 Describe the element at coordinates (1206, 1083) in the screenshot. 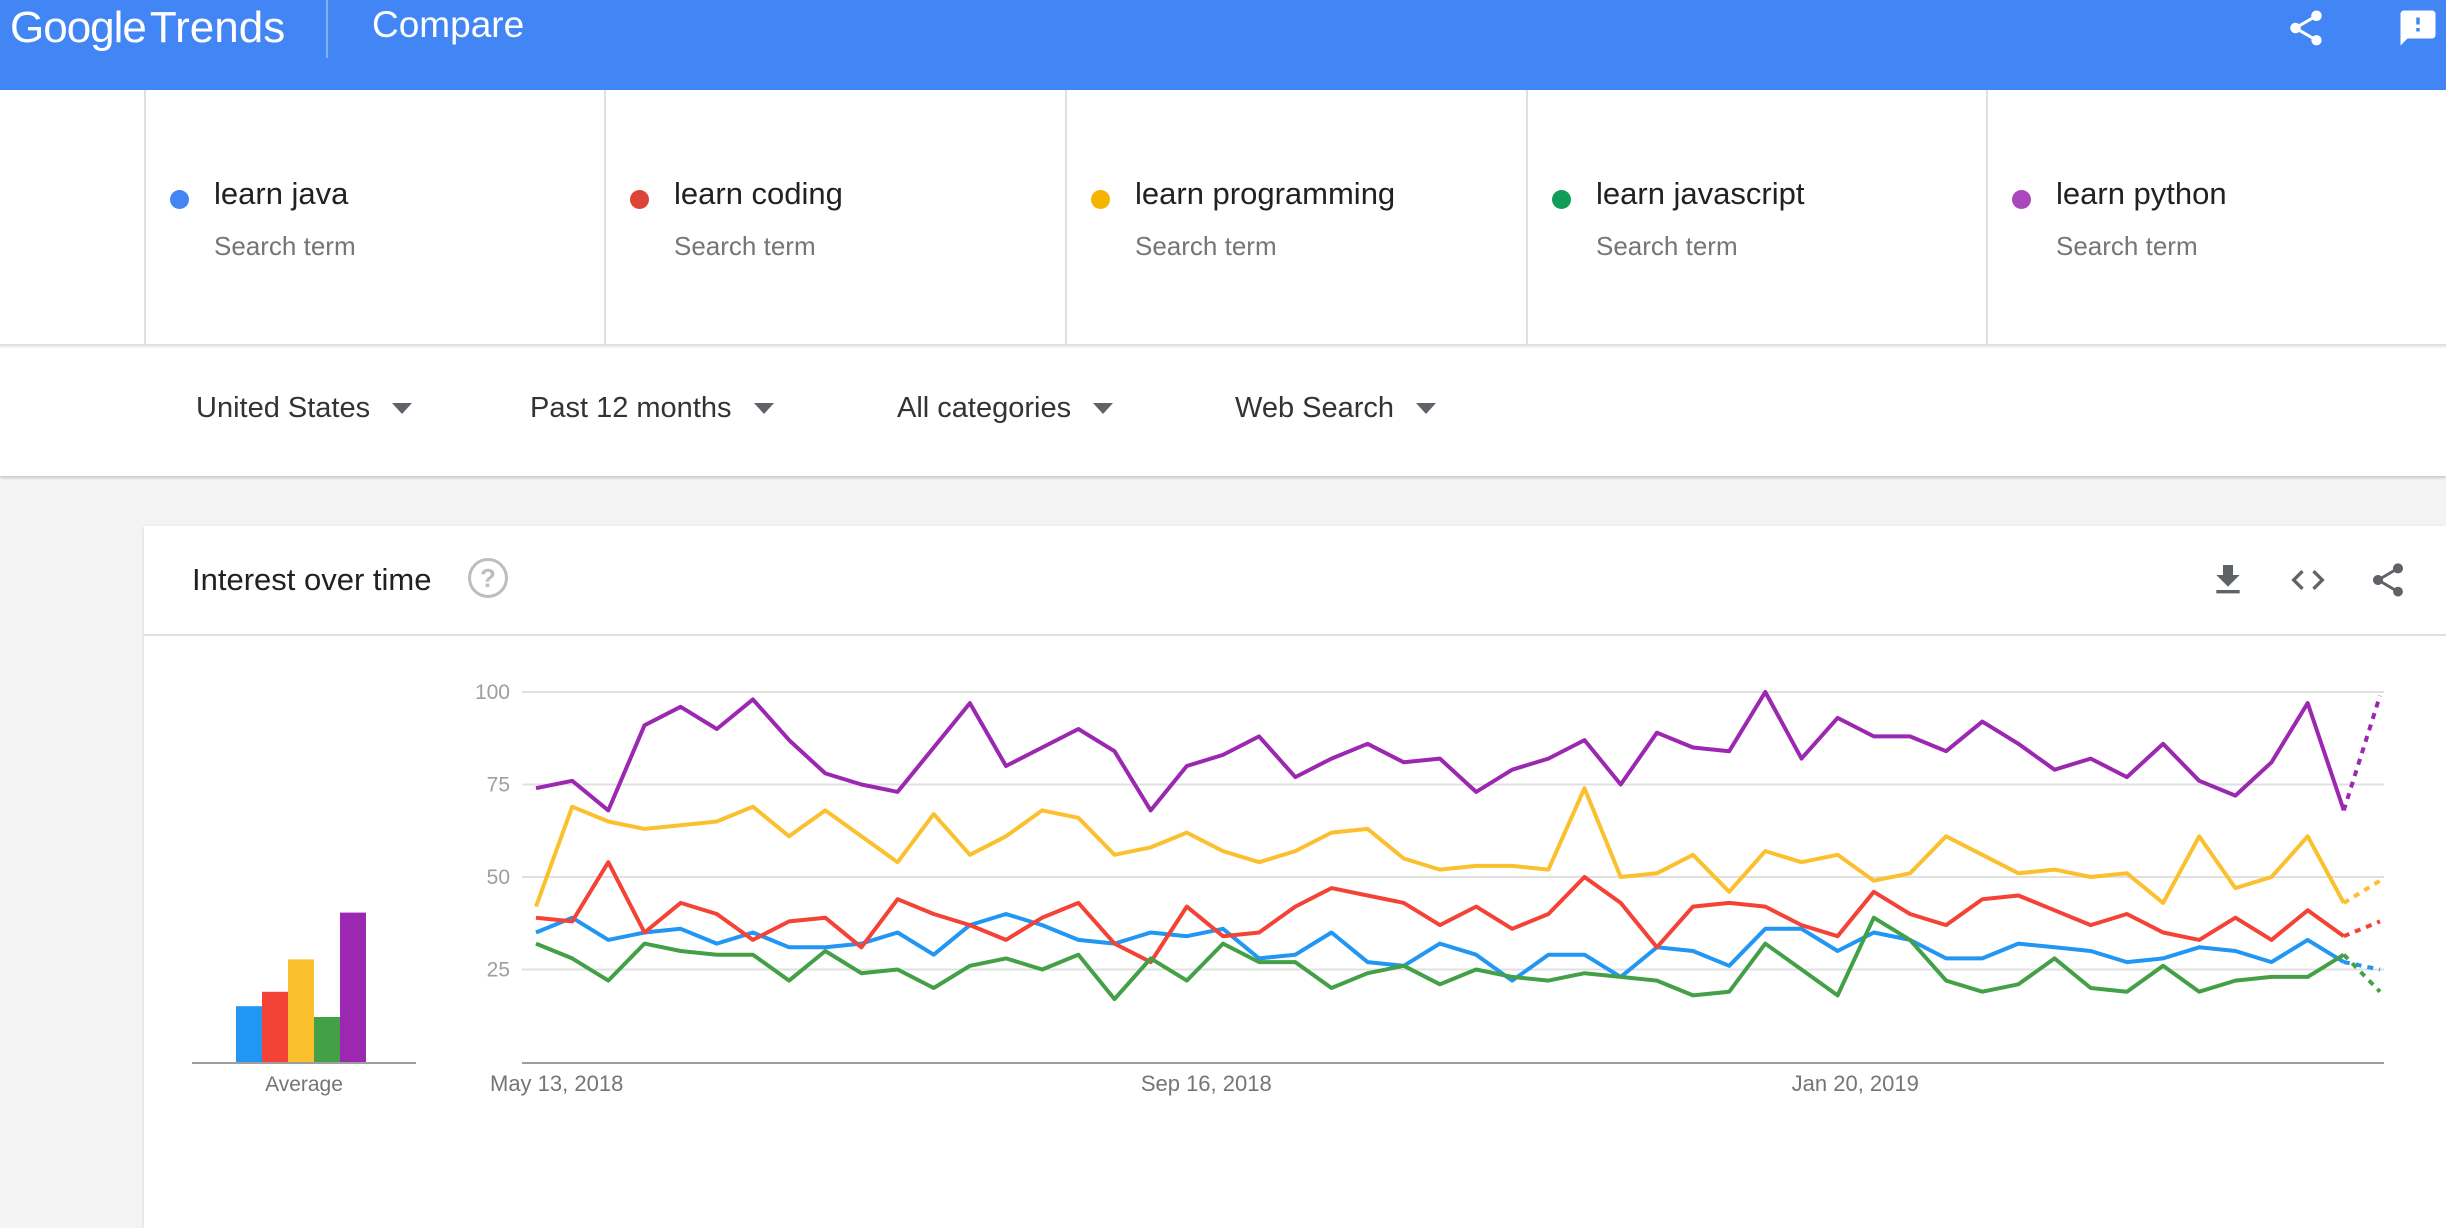

I see `x-tick-label: Sep 16, 2018` at that location.